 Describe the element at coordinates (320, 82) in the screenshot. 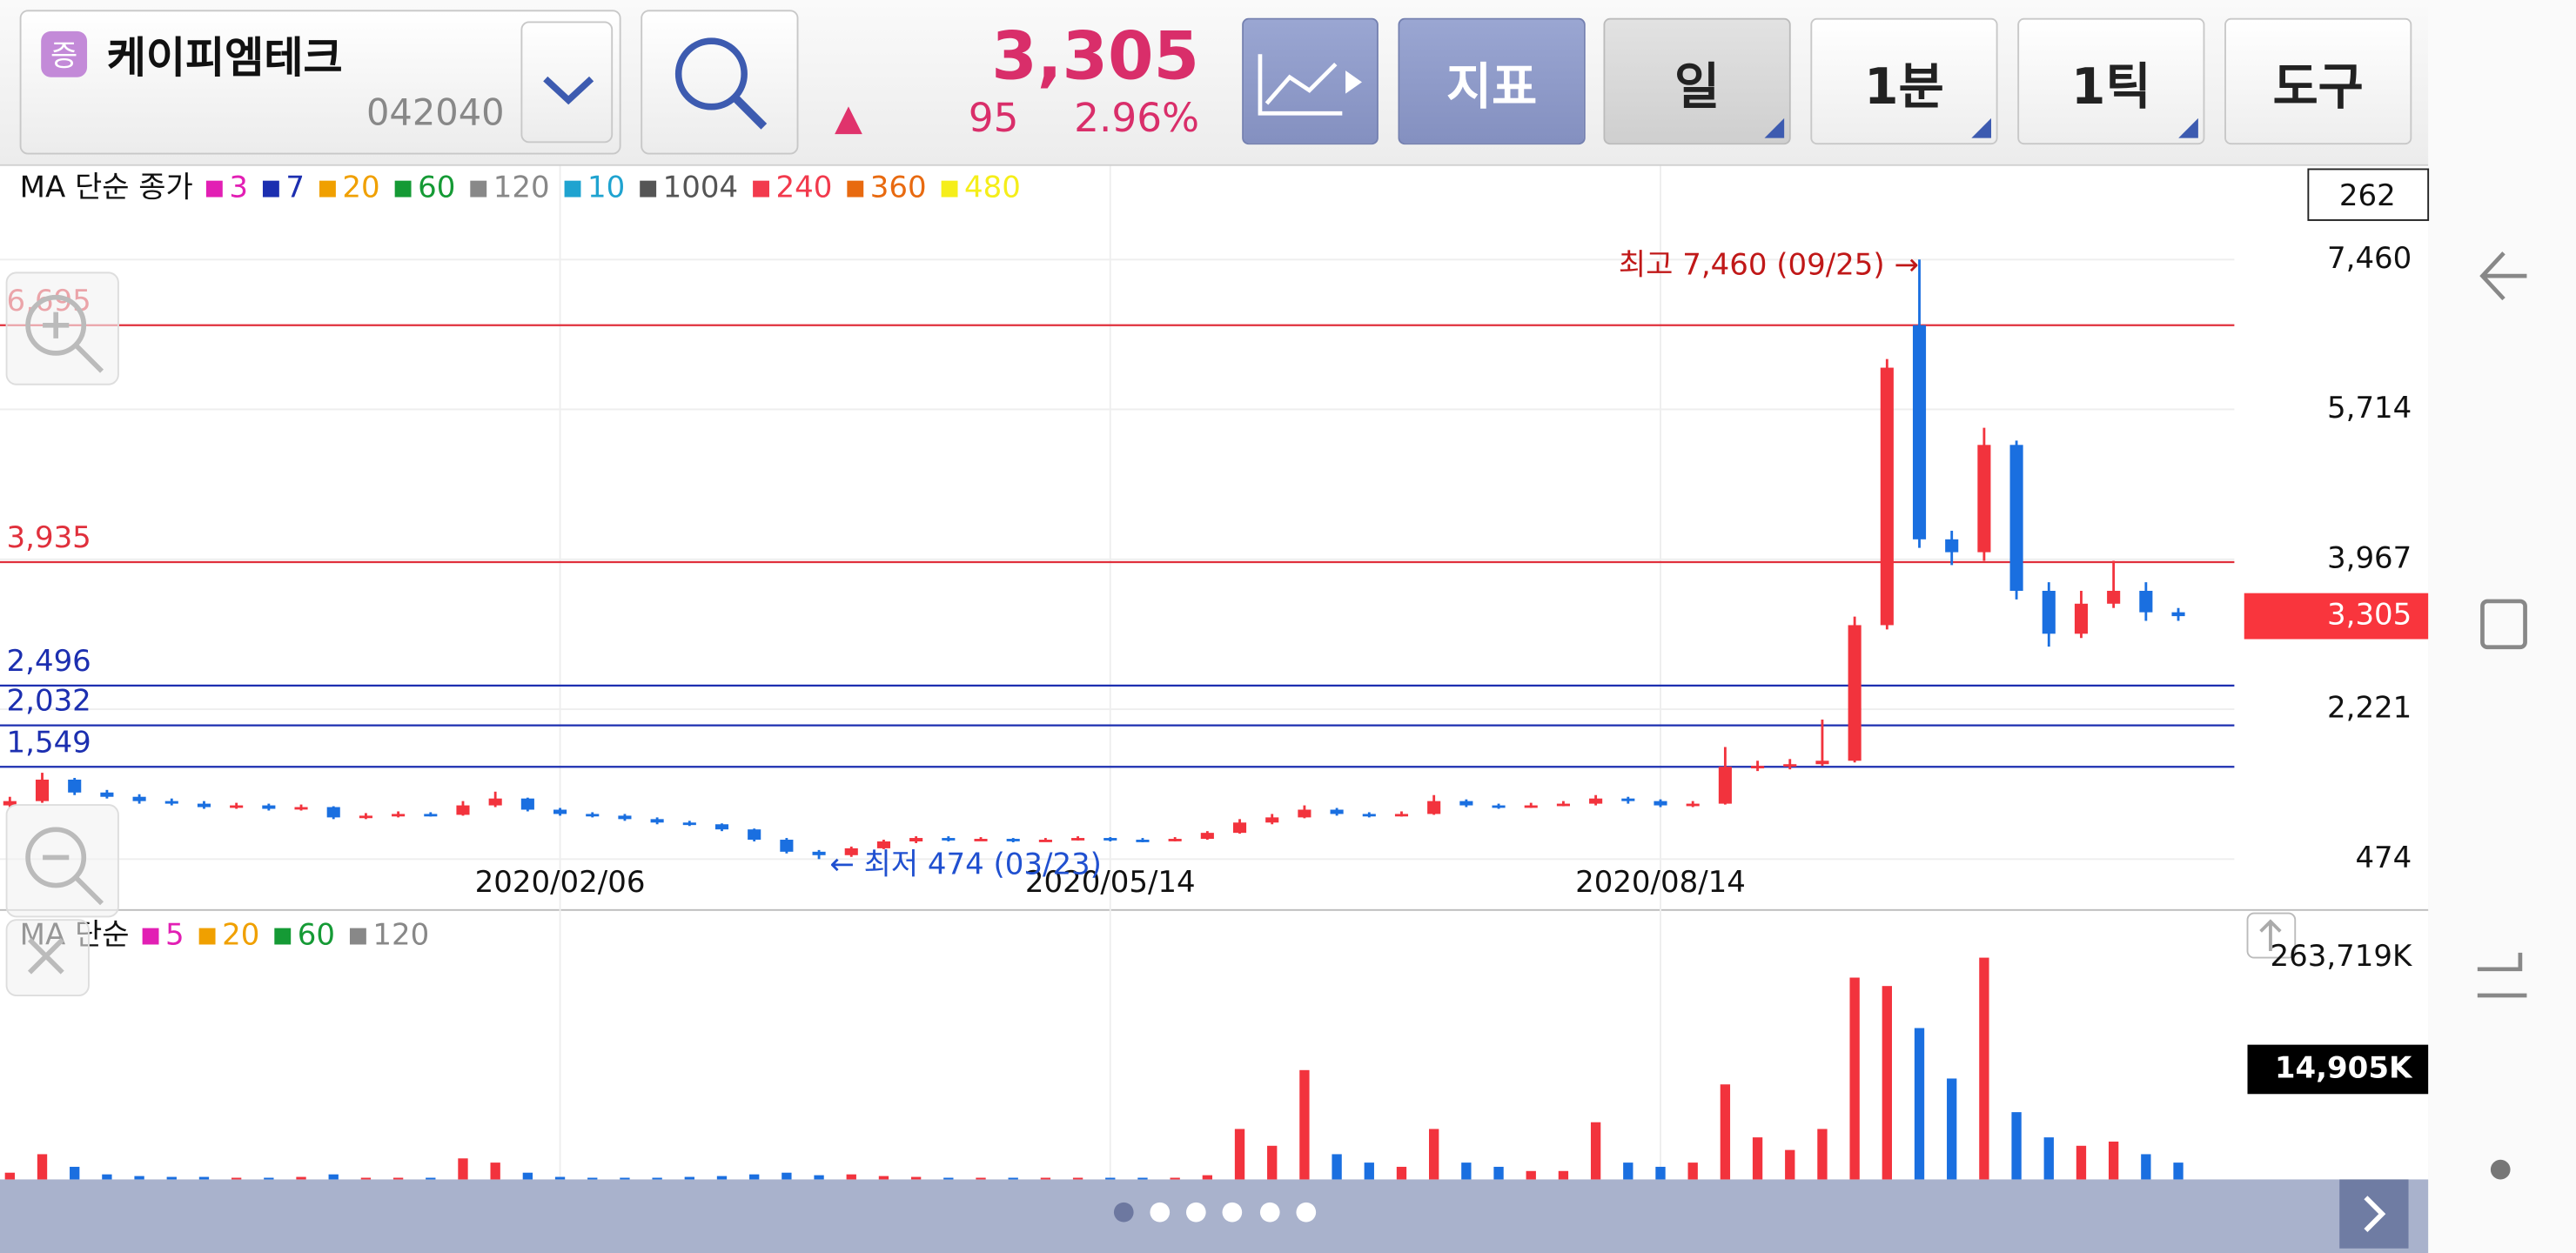

I see `stock-box: 증 케이피엠테크 042040` at that location.